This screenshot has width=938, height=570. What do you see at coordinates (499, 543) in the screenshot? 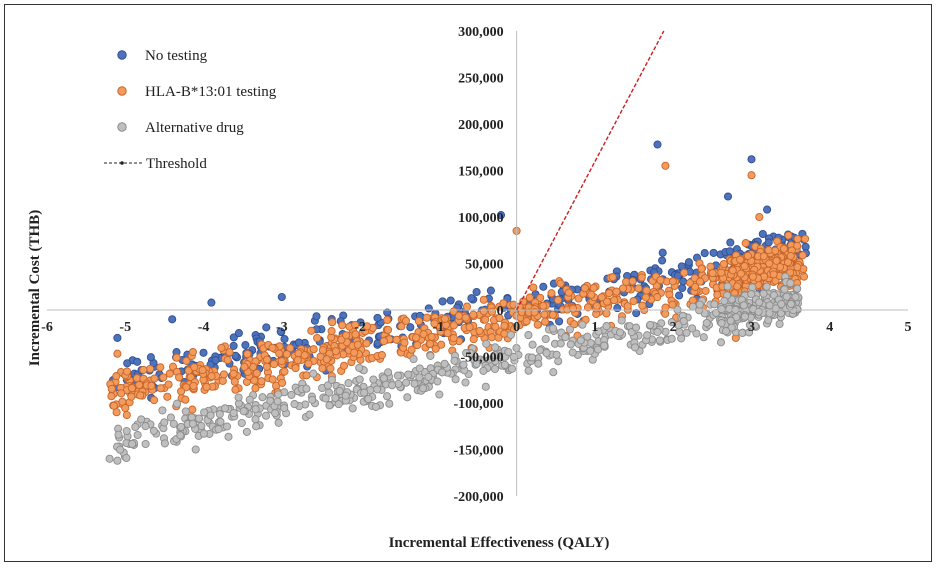
I see `x-axis-title: Incremental Effectiveness (QALY)` at bounding box center [499, 543].